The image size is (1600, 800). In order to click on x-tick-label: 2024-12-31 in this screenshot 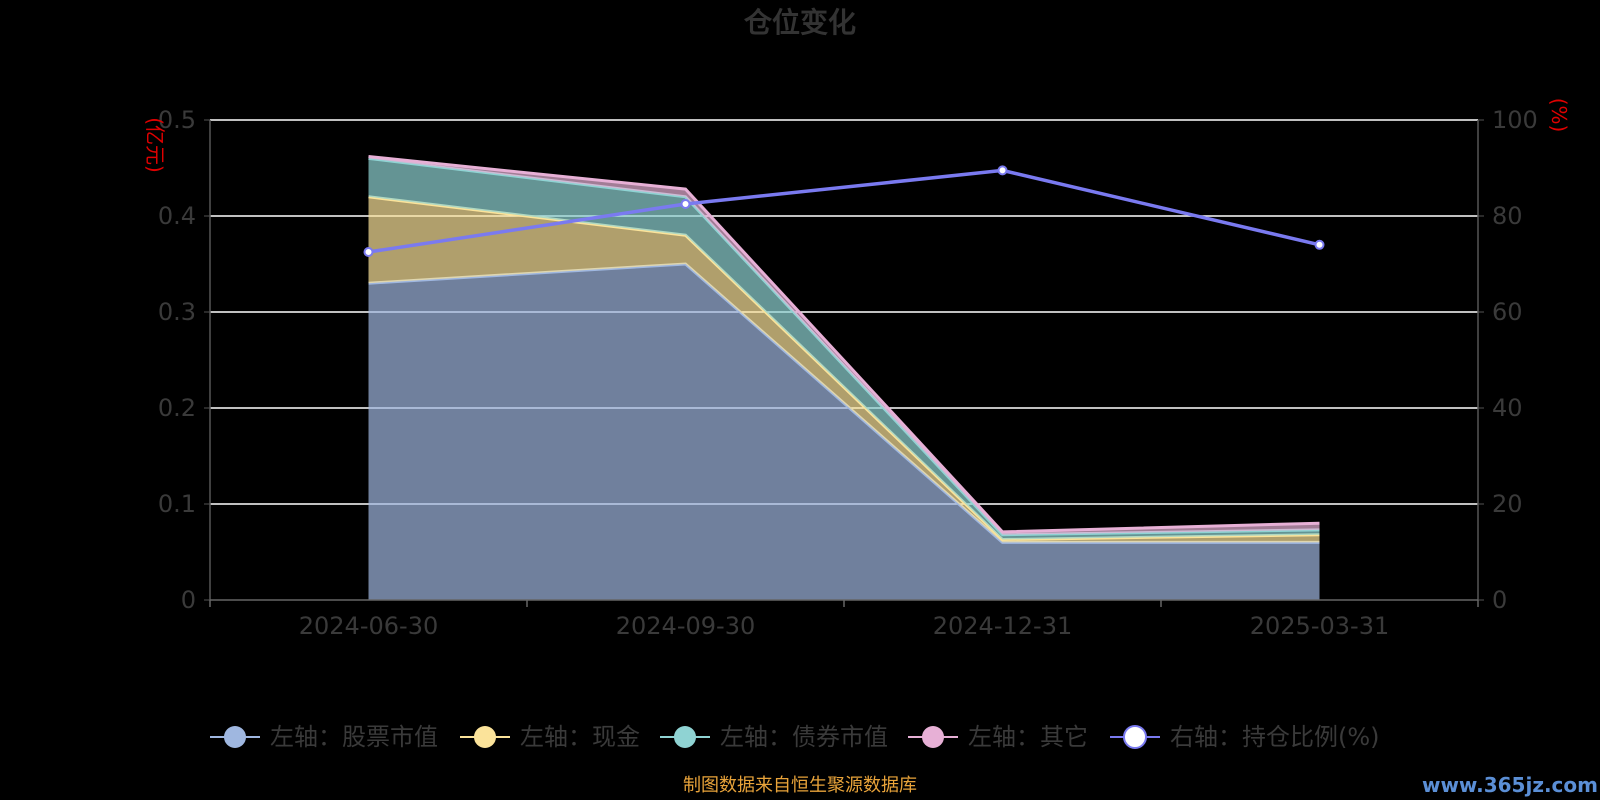, I will do `click(1002, 626)`.